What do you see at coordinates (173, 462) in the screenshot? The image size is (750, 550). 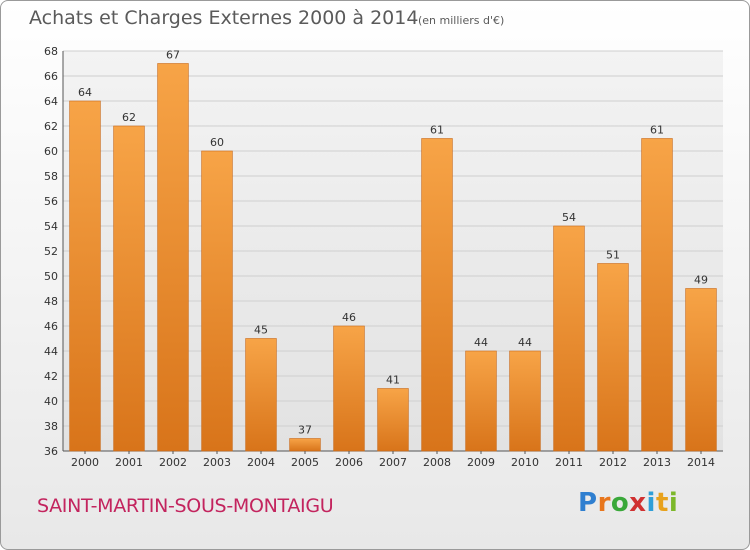 I see `x-tick-label: 2002` at bounding box center [173, 462].